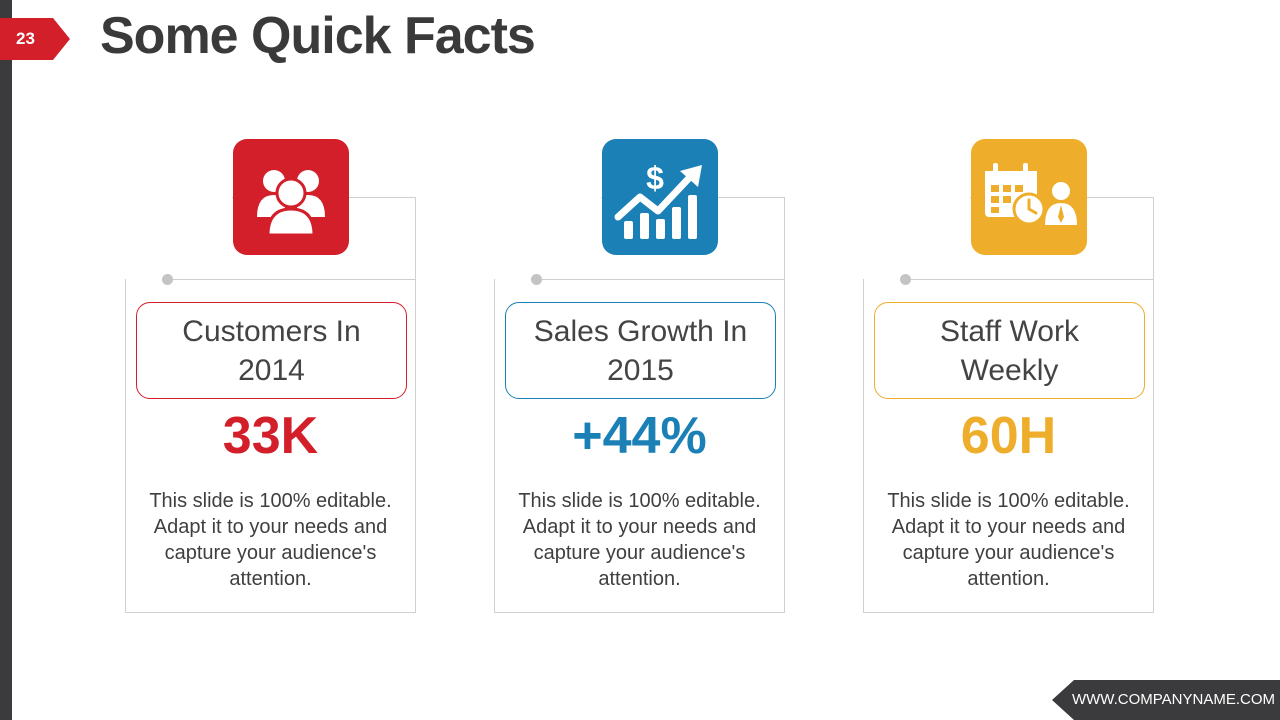 This screenshot has width=1280, height=720. I want to click on slide-number-badge: 23, so click(35, 39).